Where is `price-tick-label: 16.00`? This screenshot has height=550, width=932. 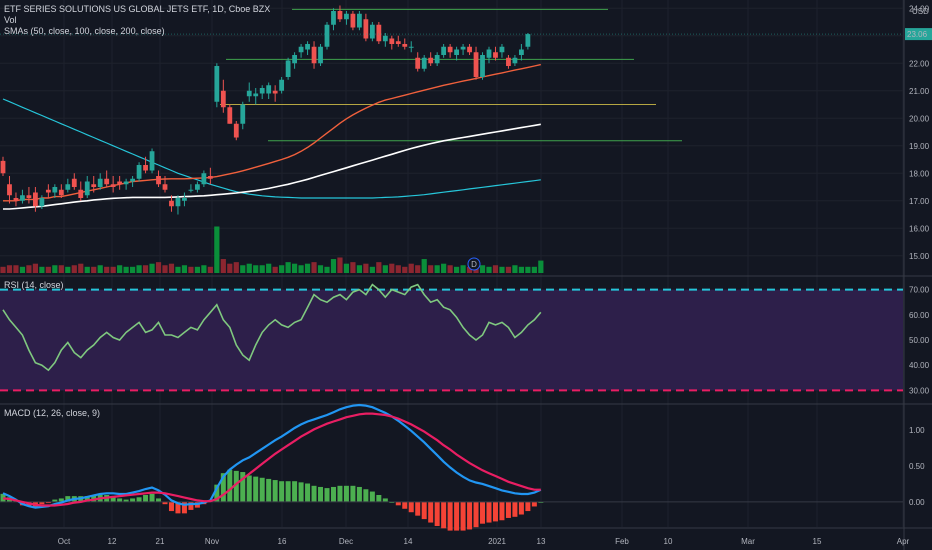
price-tick-label: 16.00 is located at coordinates (919, 228).